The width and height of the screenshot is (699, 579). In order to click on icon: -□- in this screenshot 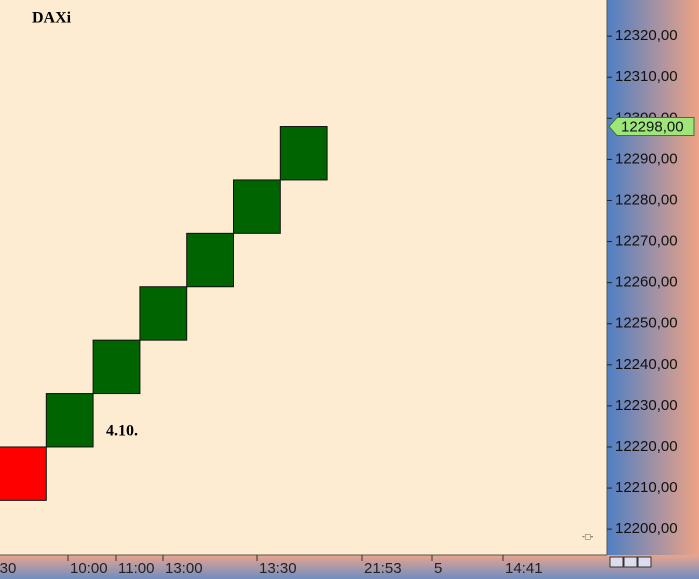, I will do `click(587, 536)`.